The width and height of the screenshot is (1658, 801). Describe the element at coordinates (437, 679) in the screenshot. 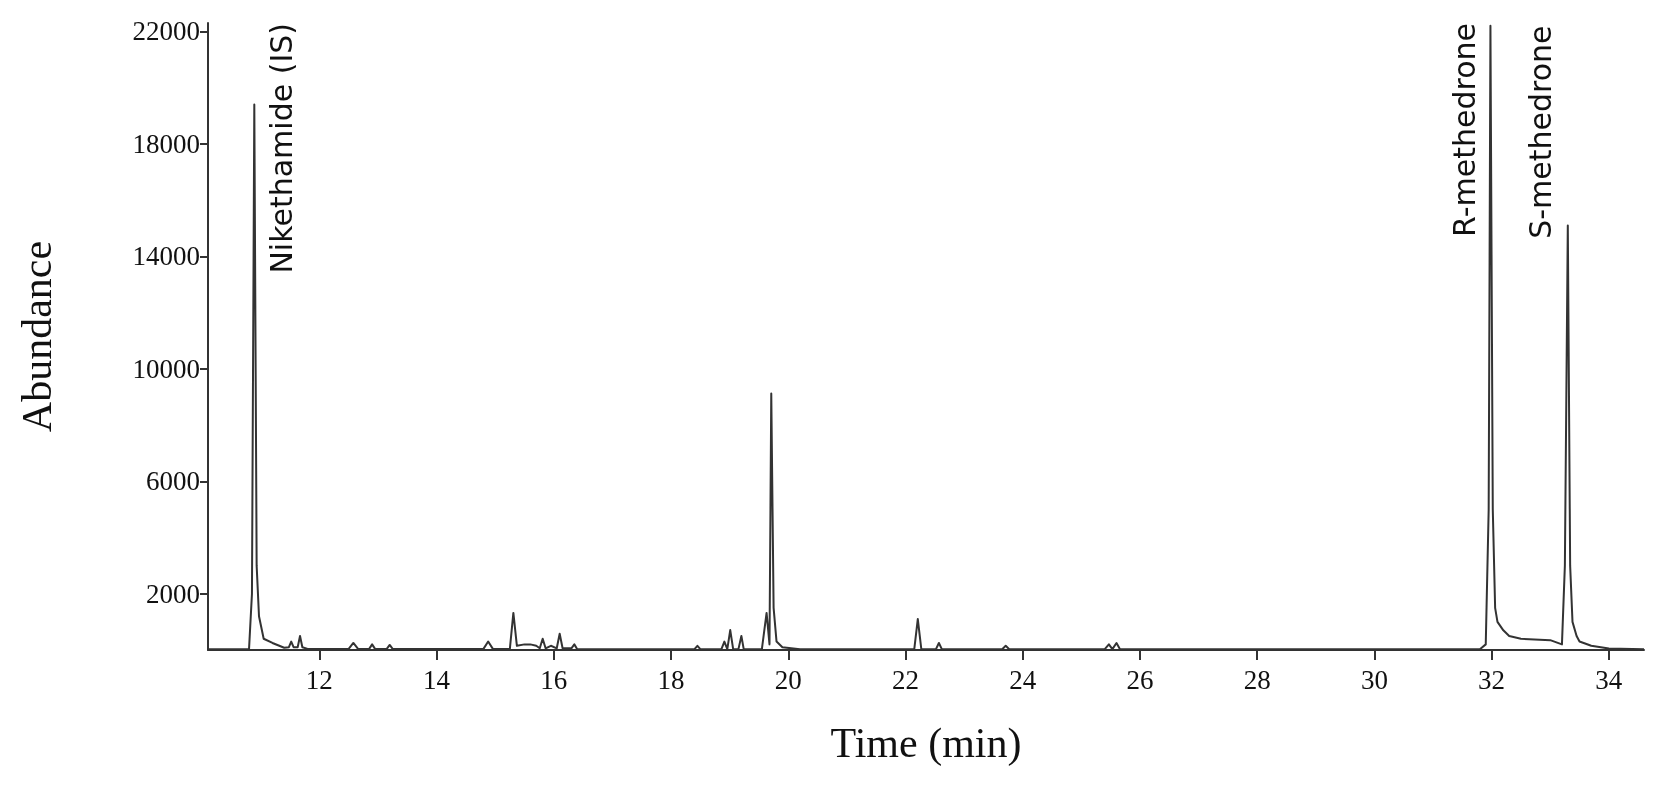

I see `x-tick-label: 14` at that location.